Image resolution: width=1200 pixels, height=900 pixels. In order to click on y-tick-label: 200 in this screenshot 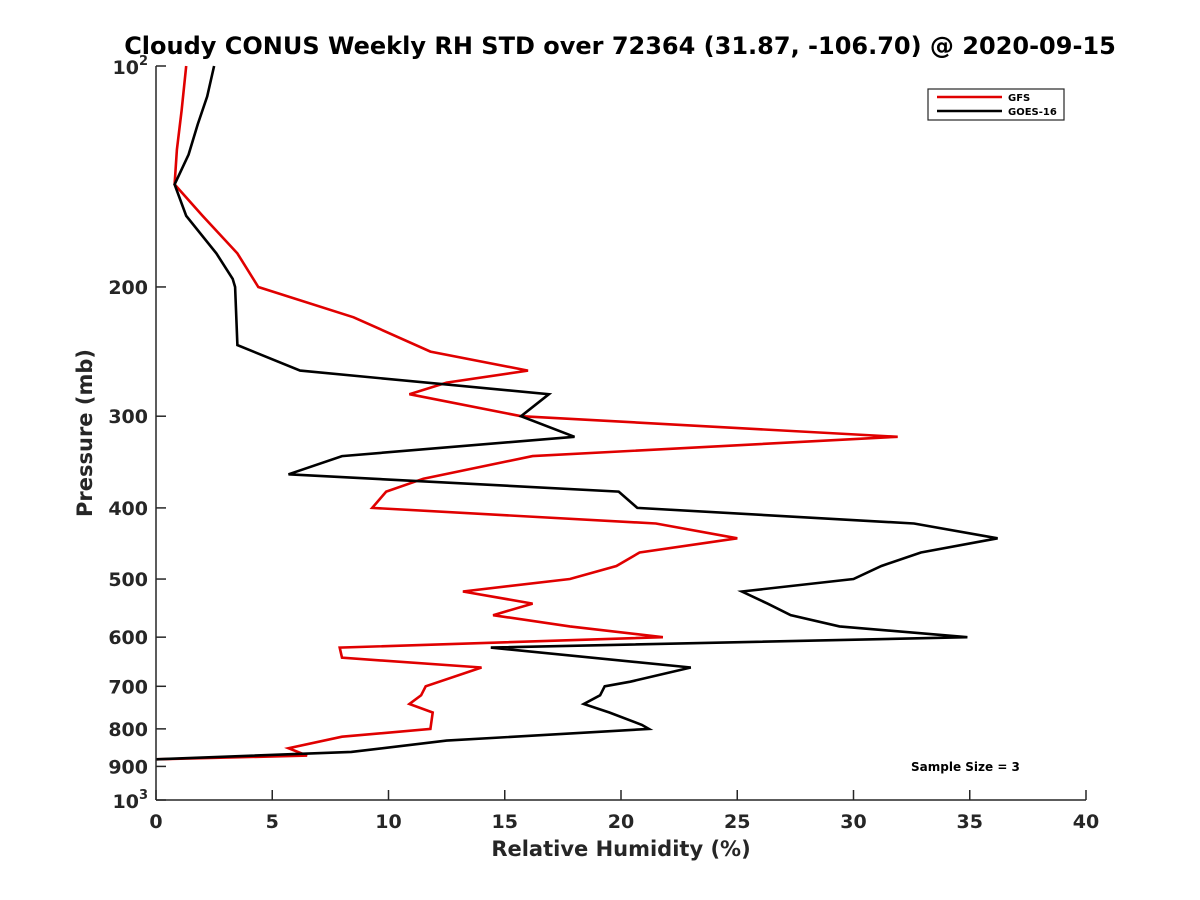, I will do `click(128, 288)`.